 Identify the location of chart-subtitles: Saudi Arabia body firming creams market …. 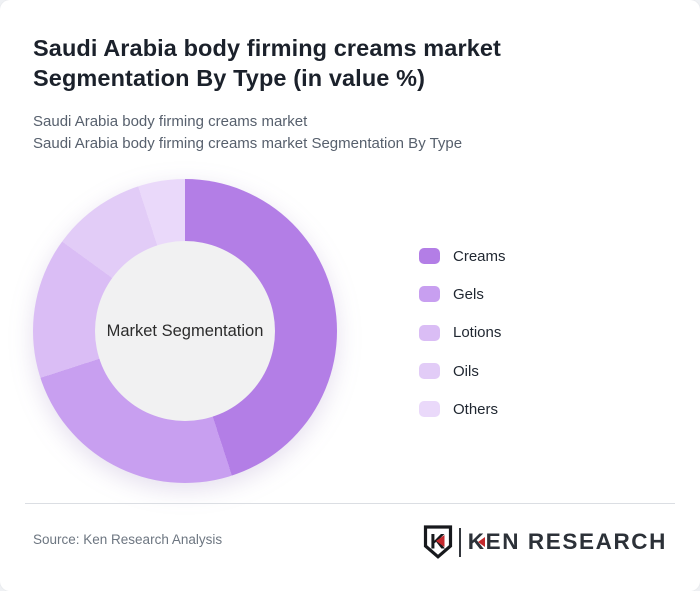
(247, 133).